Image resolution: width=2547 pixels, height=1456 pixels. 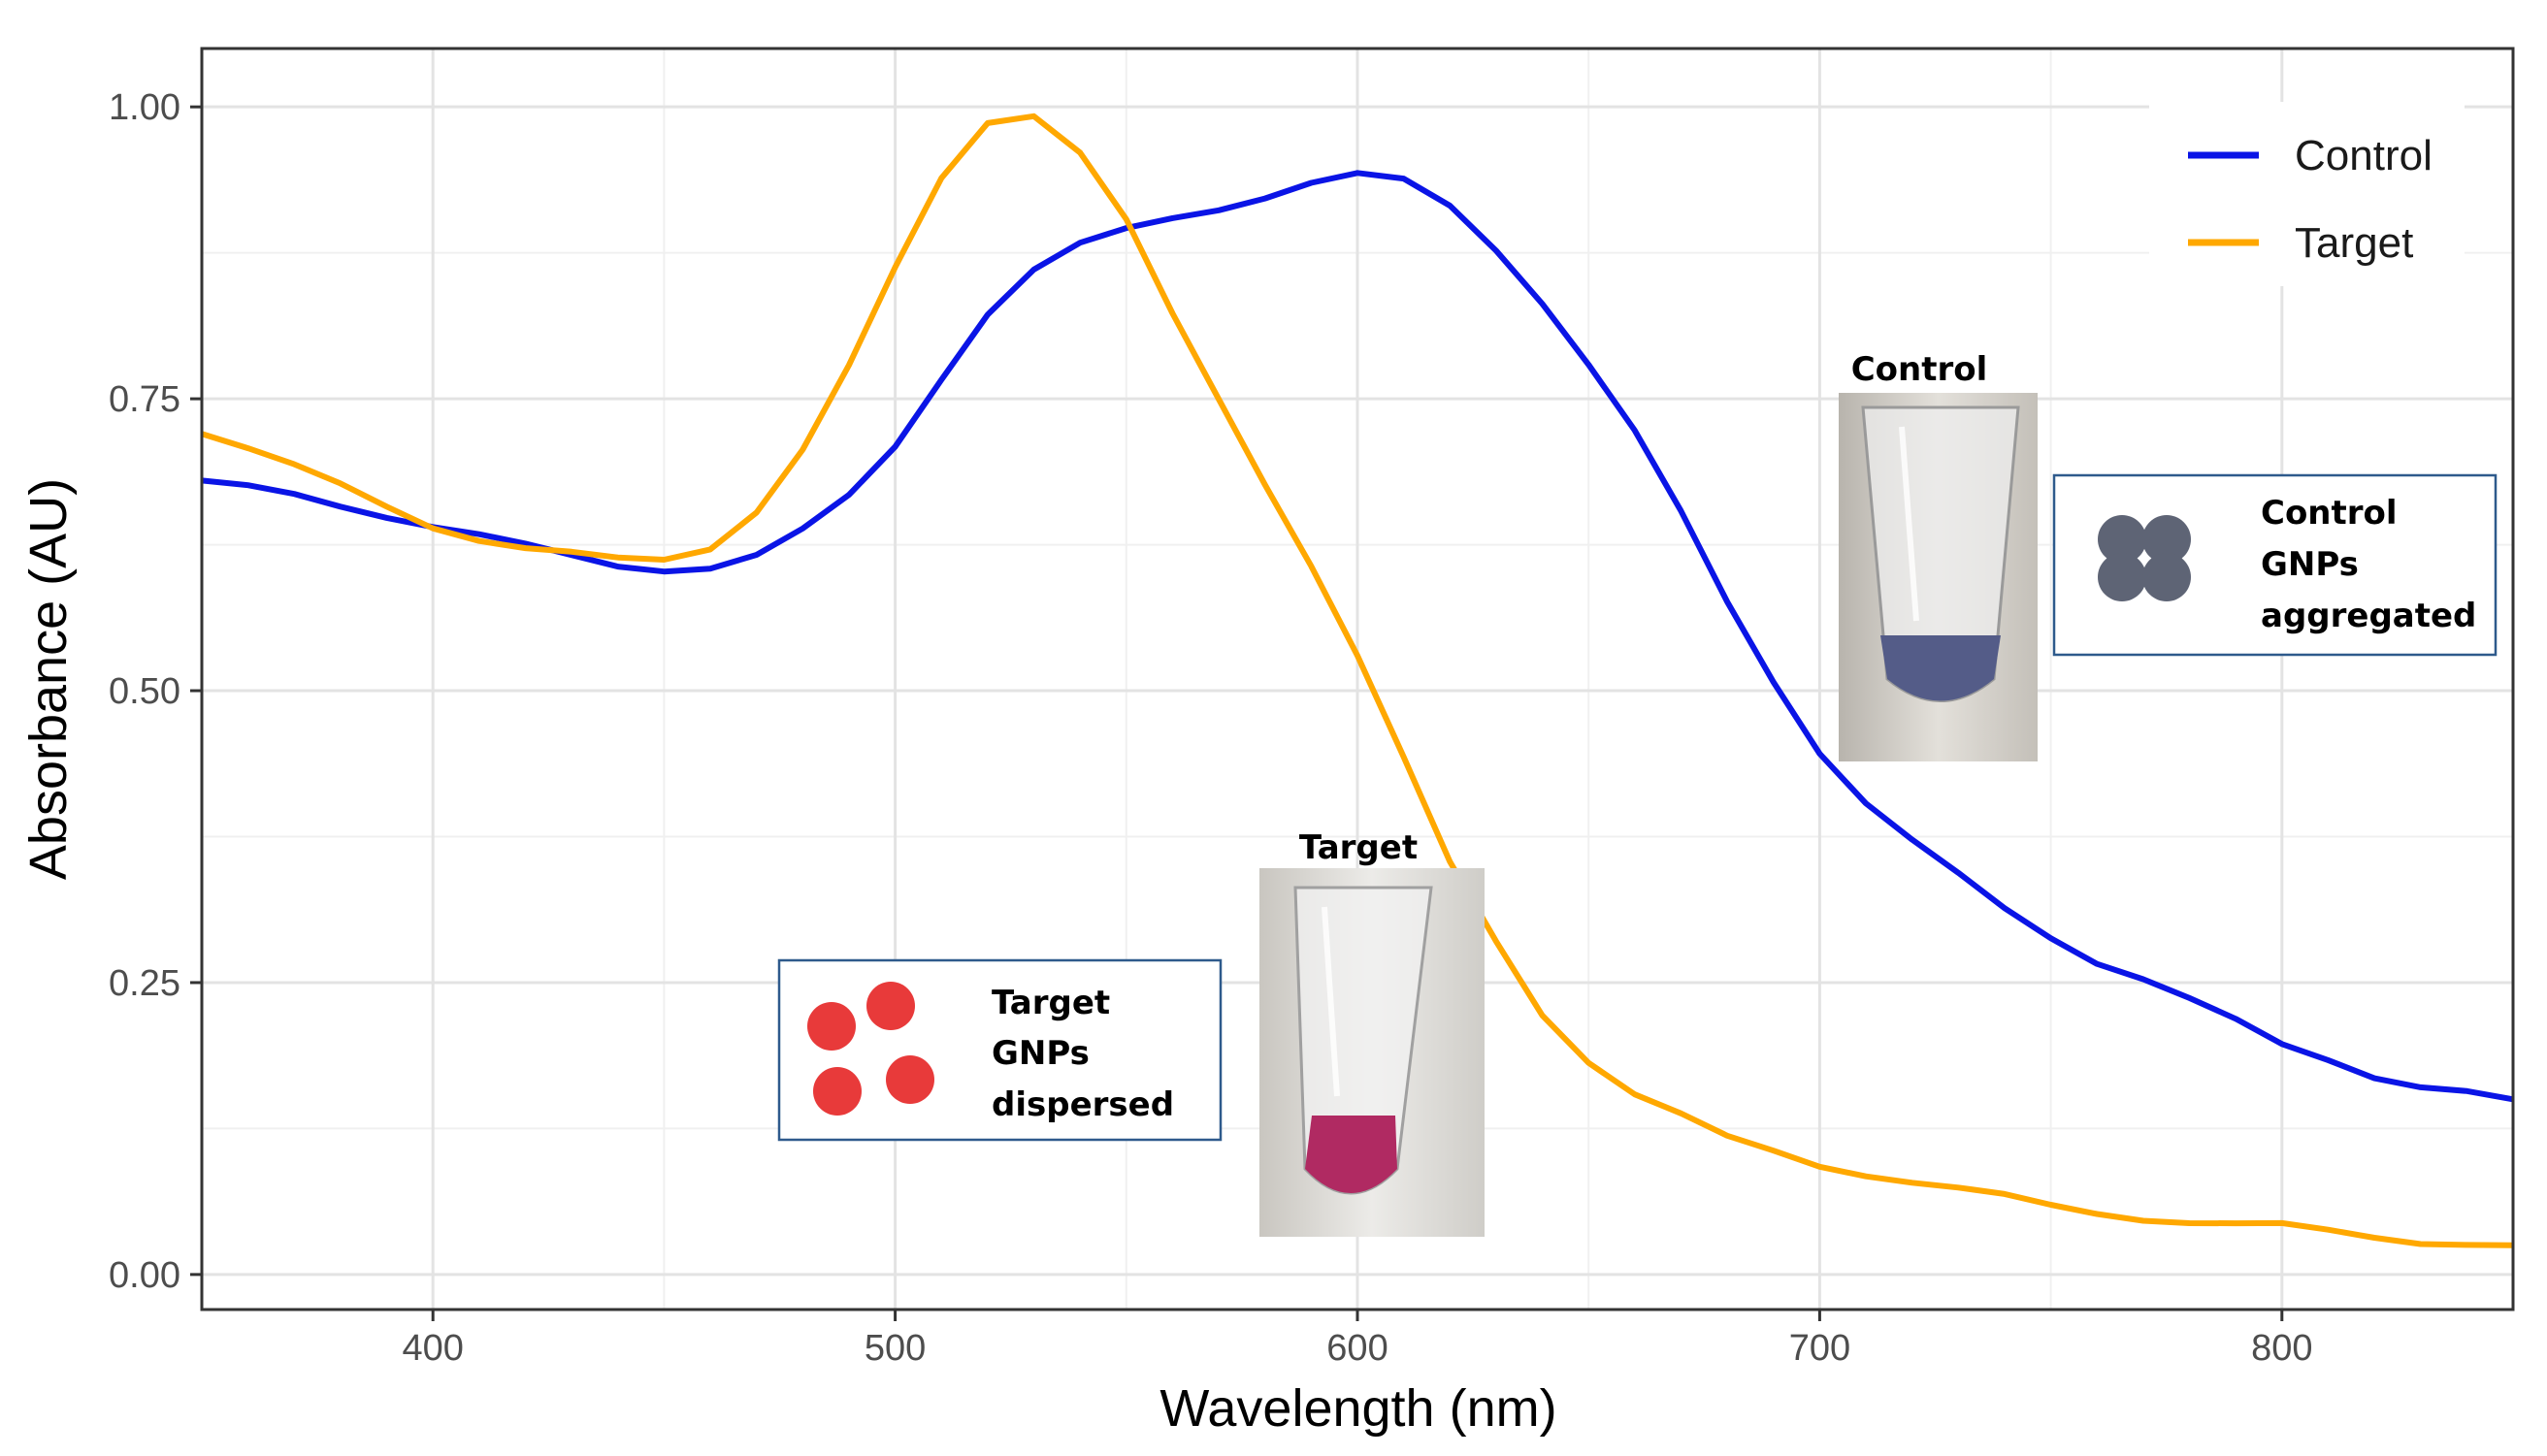 I want to click on target-info-box: Target GNPs dispersed, so click(x=1000, y=1050).